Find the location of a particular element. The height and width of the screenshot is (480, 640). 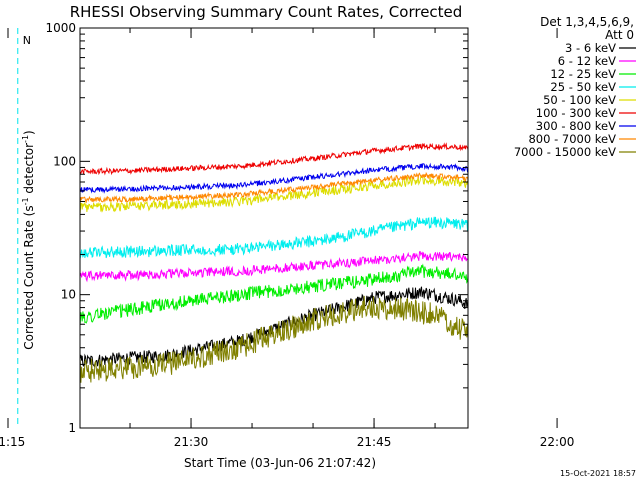

timestamp: 15-Oct-2021 18:57 is located at coordinates (598, 473).